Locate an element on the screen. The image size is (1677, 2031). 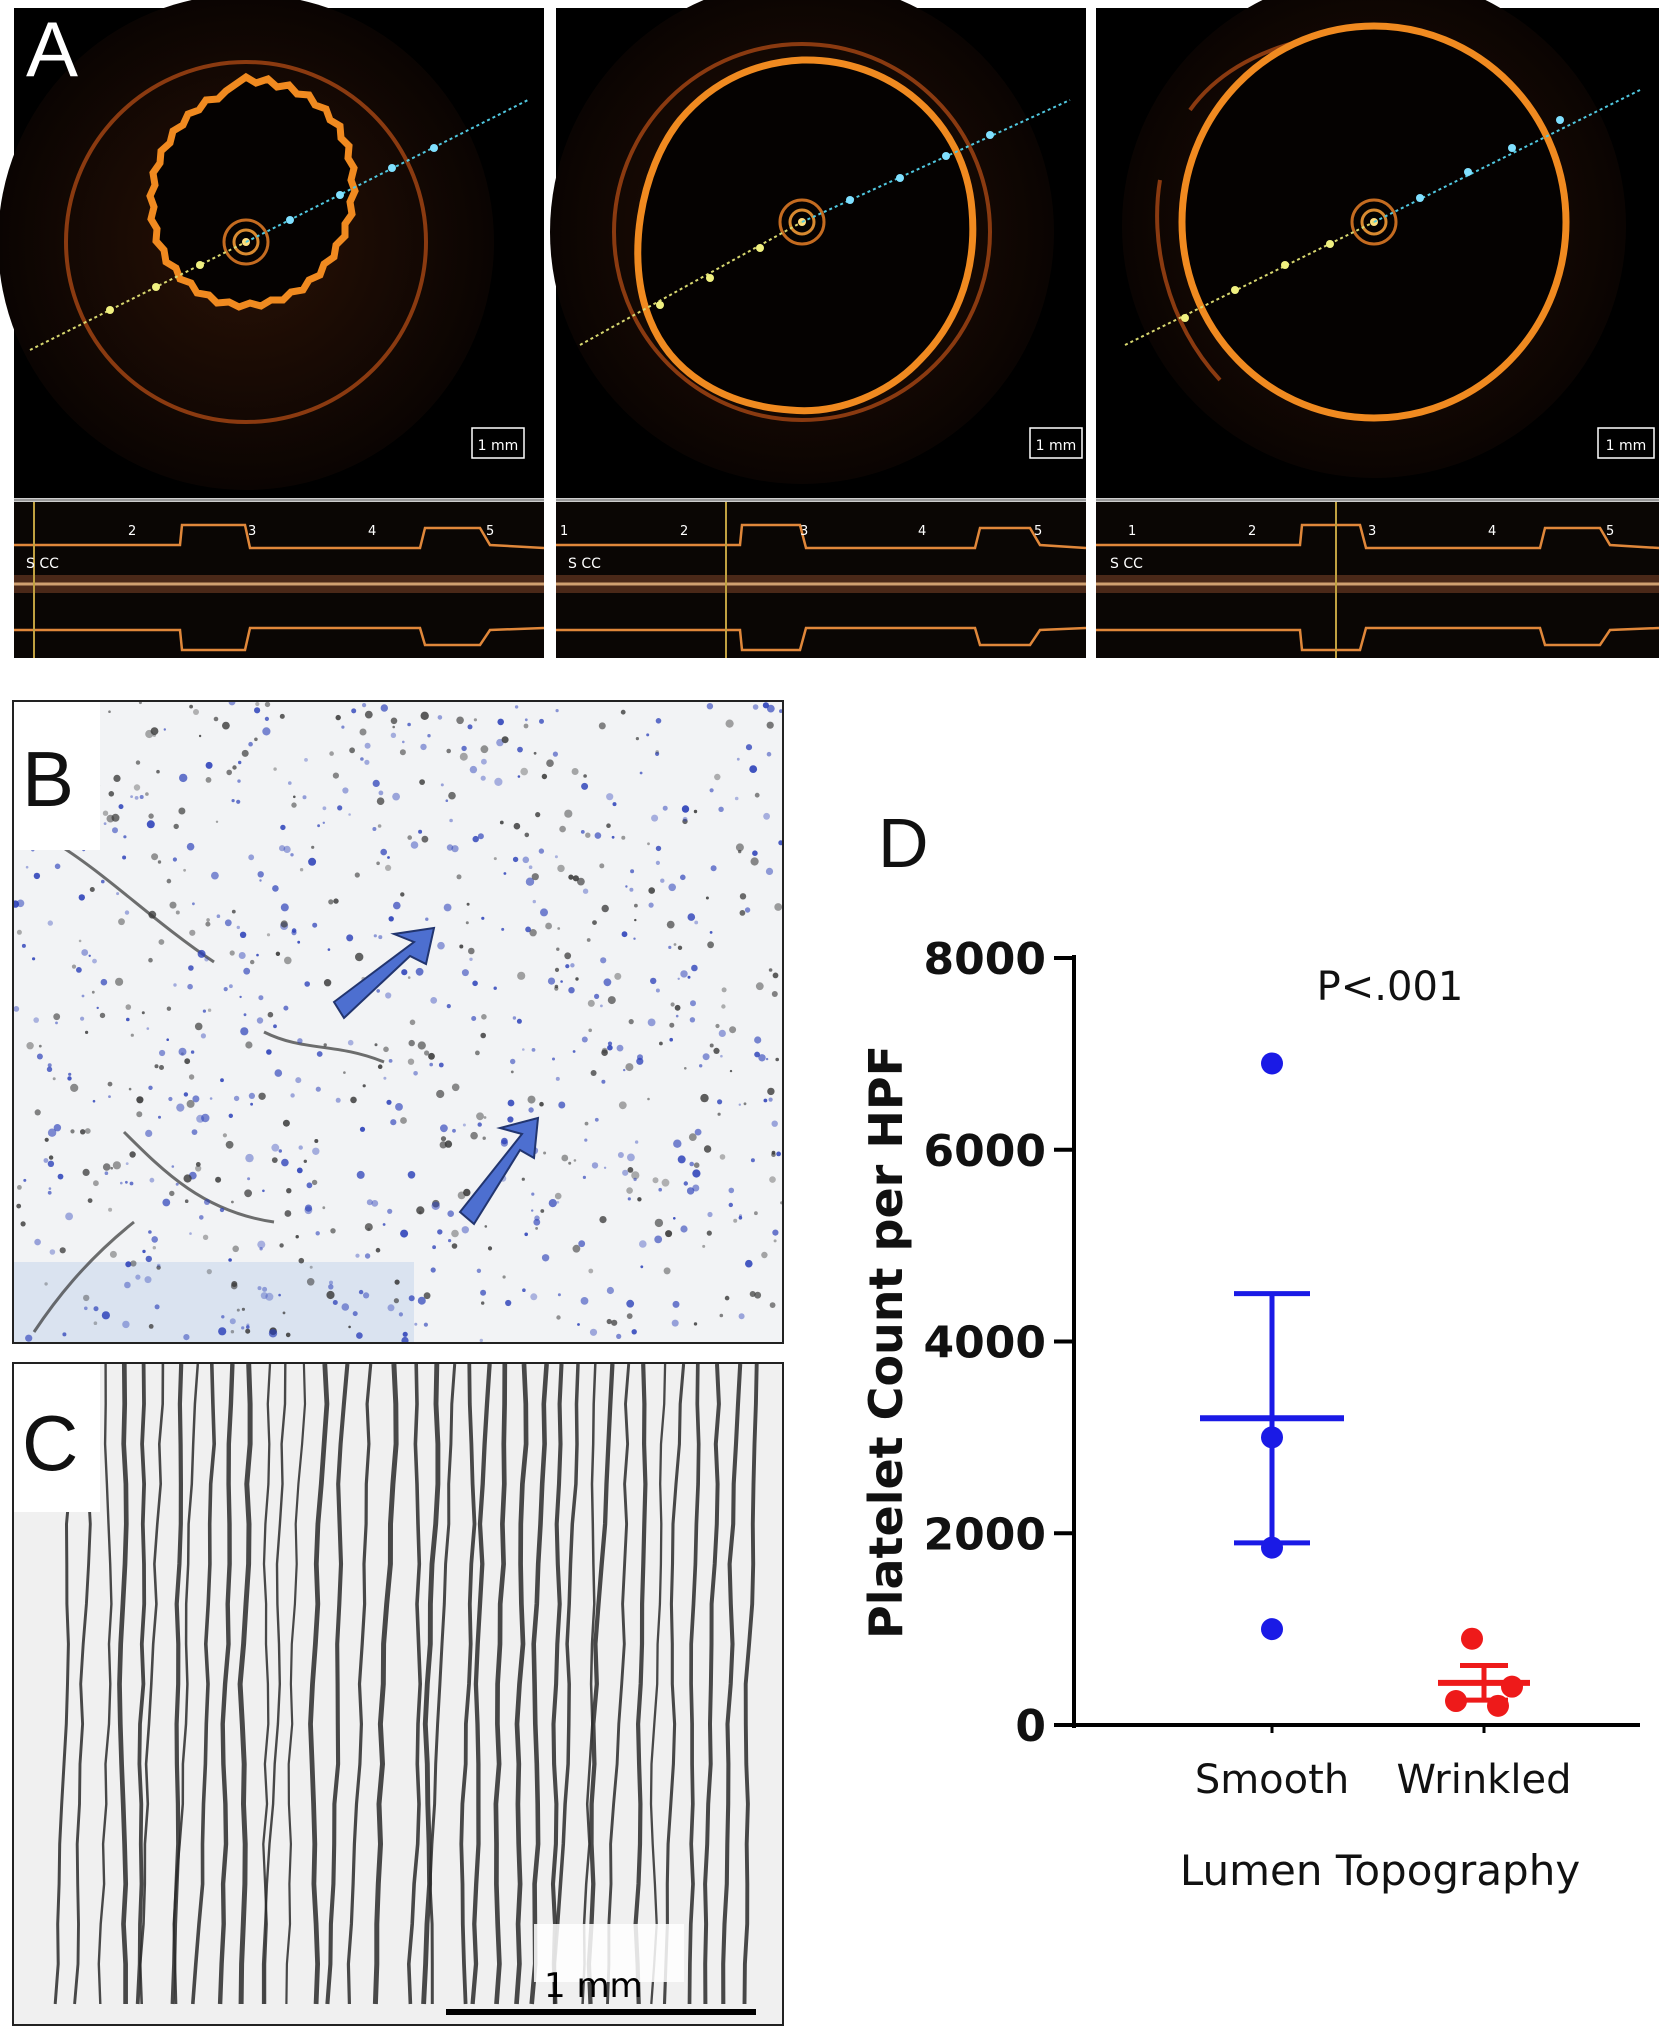
scale-label-c: 1 mm is located at coordinates (593, 1986).